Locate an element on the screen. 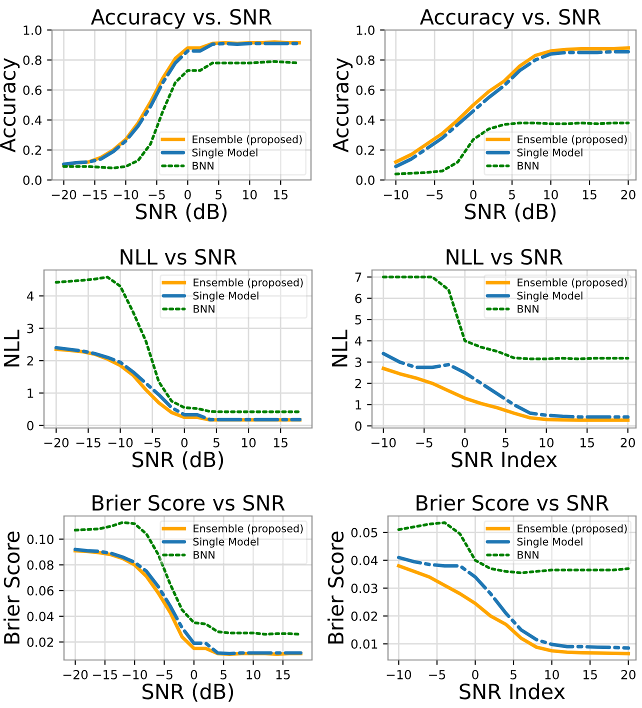 This screenshot has width=642, height=708. y-tick-label: 0.01 is located at coordinates (364, 644).